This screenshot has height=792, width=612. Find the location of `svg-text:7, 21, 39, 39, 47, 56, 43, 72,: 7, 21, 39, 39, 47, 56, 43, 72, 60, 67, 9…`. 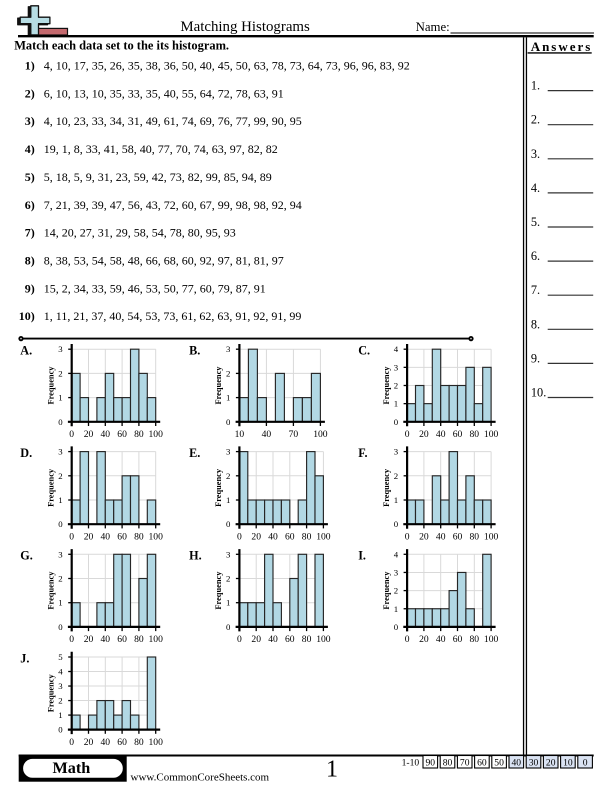

svg-text:7, 21, 39, 39, 47, 56, 43, 72,: 7, 21, 39, 39, 47, 56, 43, 72, 60, 67, 9… is located at coordinates (173, 205).